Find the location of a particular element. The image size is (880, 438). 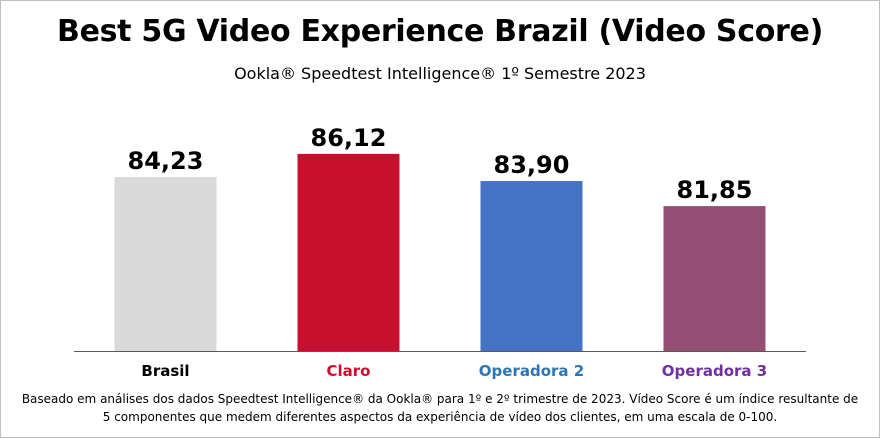

bar-claro is located at coordinates (348, 252).